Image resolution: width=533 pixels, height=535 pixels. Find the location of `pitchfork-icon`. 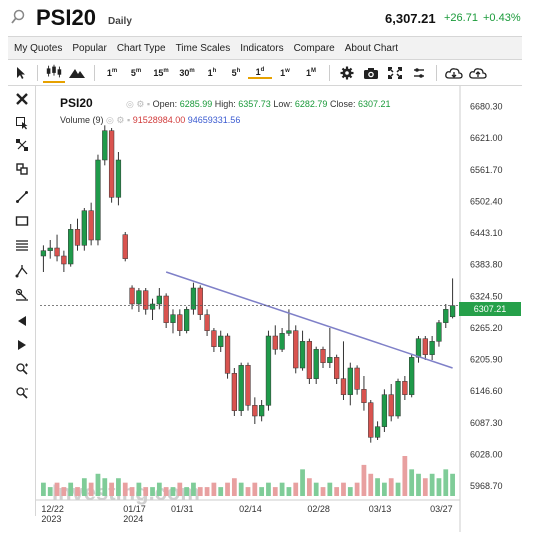

pitchfork-icon is located at coordinates (22, 271).